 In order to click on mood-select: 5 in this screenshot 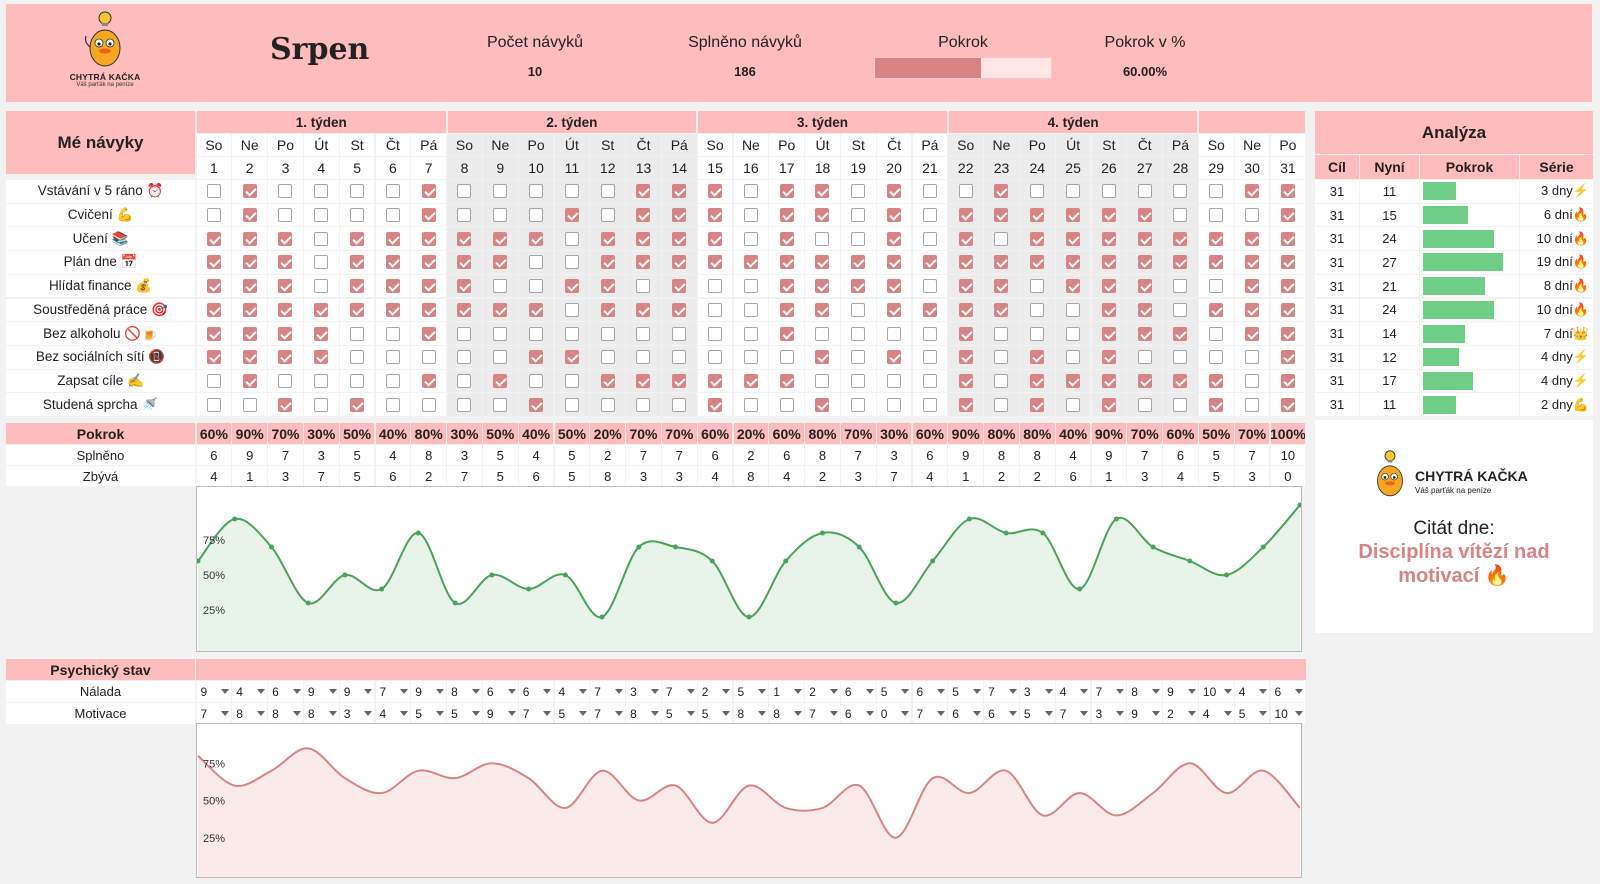, I will do `click(751, 691)`.